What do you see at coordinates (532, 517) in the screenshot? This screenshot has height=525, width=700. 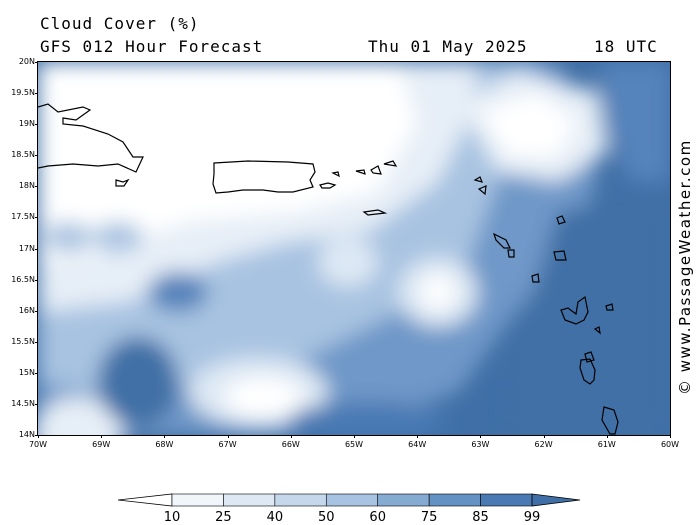 I see `legend-level-label: 99` at bounding box center [532, 517].